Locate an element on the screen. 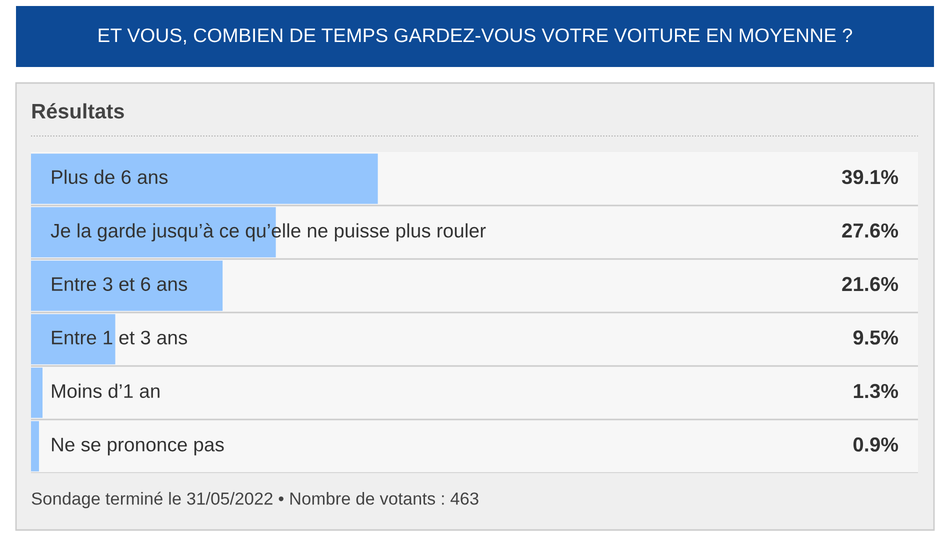  y-tick-label: Je la garde jusqu’à ce qu’elle ne puisse plus rouler is located at coordinates (268, 232).